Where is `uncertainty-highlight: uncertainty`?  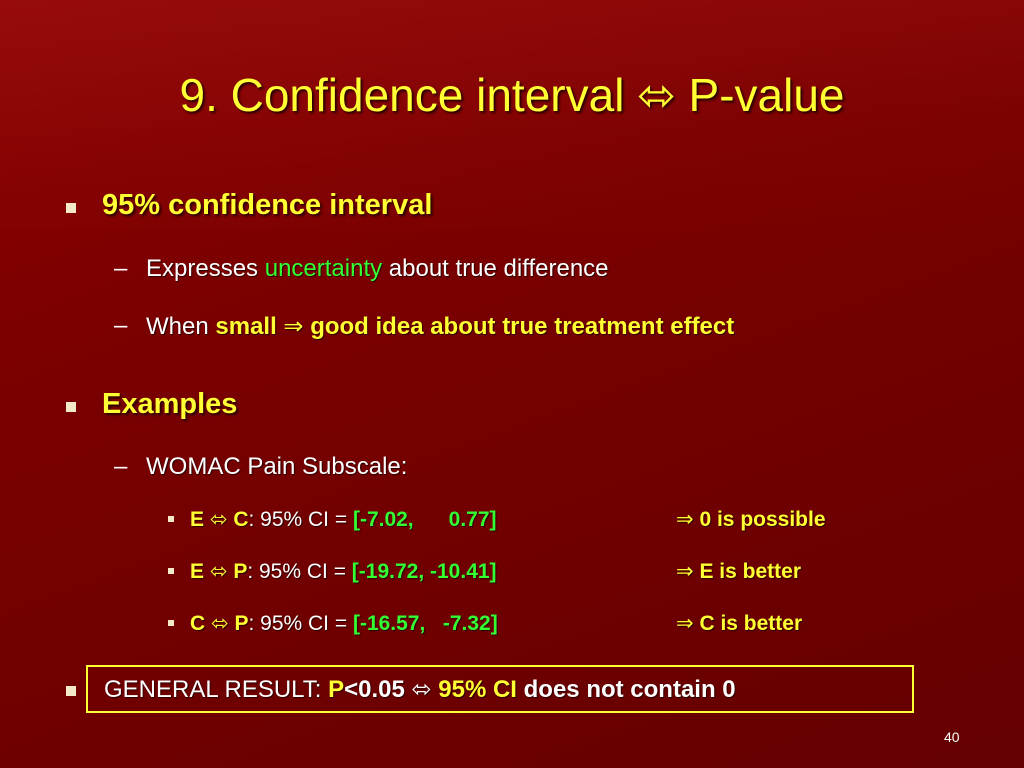
uncertainty-highlight: uncertainty is located at coordinates (323, 268).